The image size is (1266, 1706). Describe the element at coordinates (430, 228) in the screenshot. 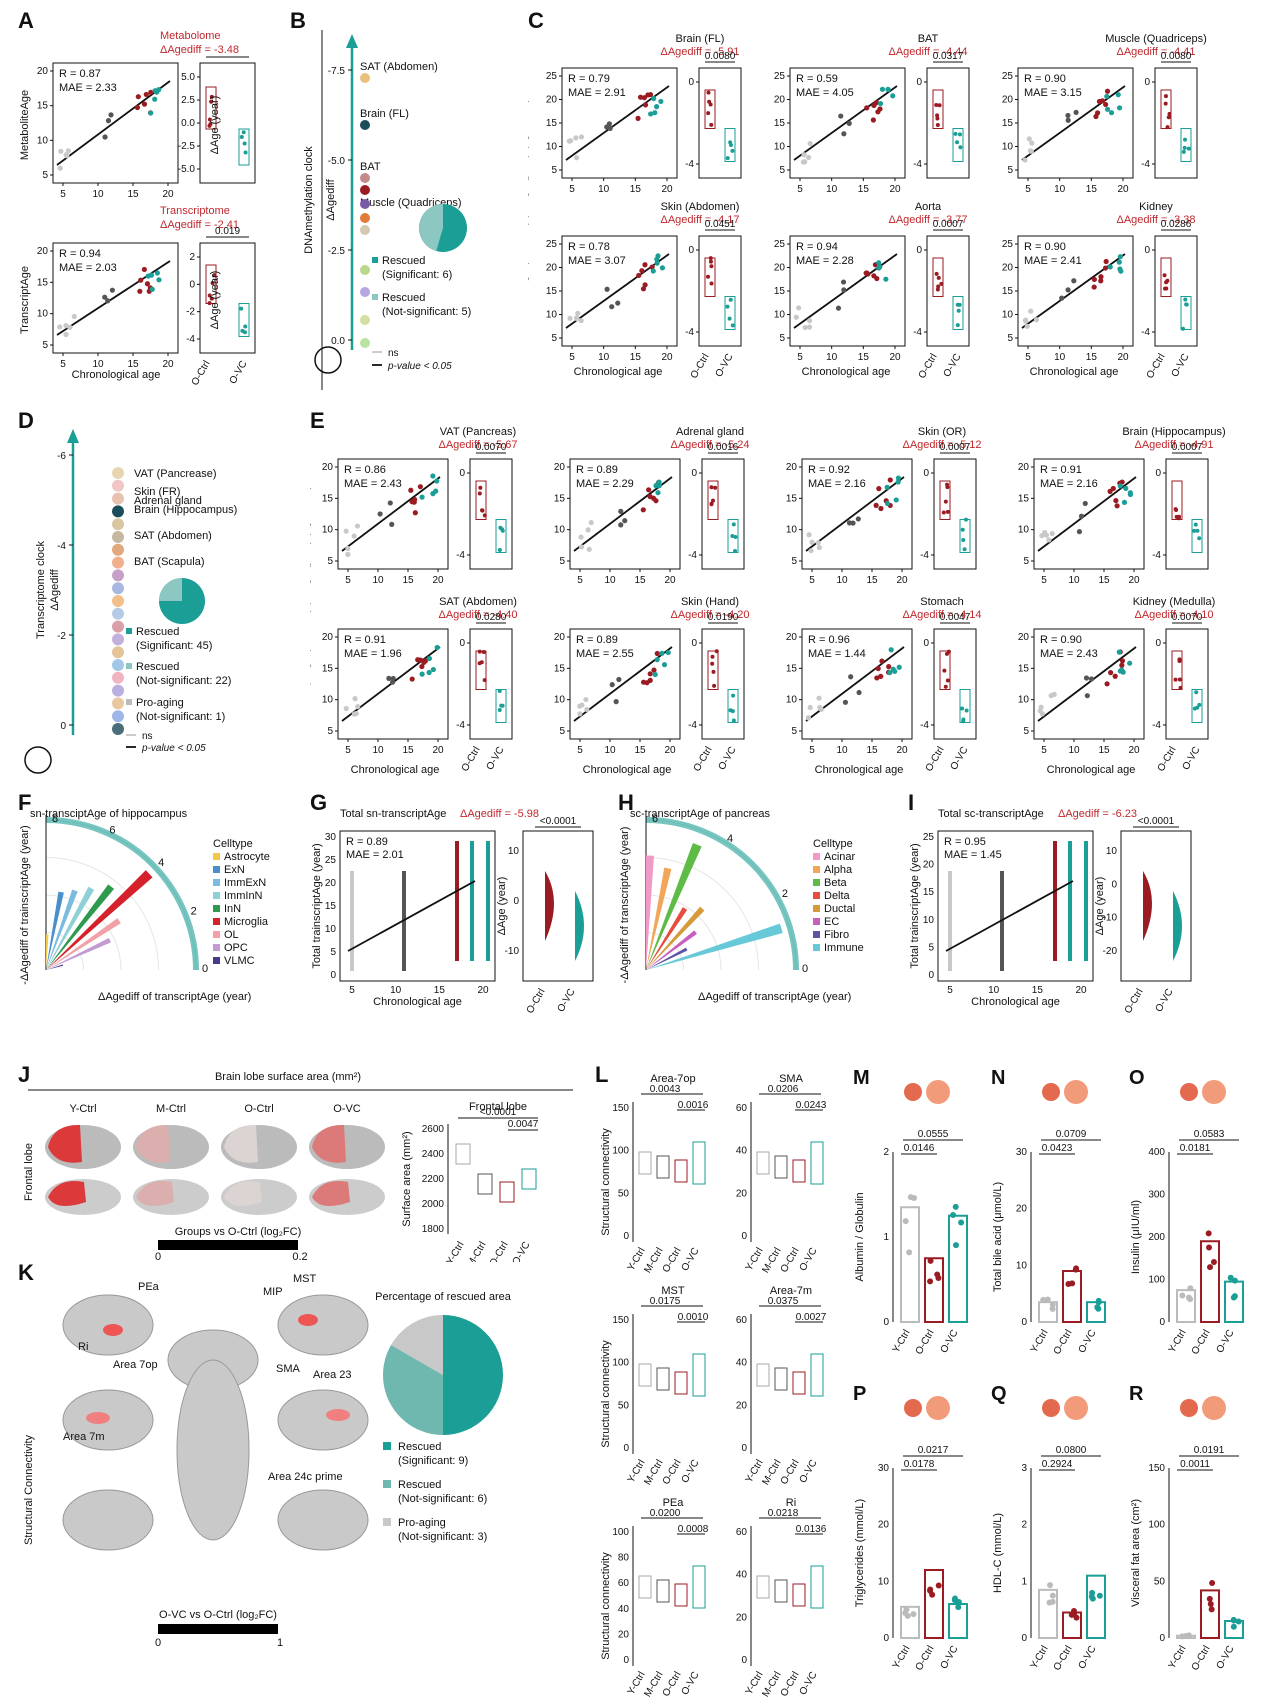

I see `pie-not-significant` at that location.